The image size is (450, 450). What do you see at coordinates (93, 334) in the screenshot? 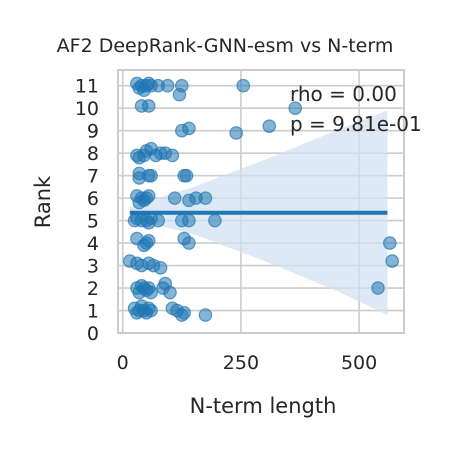
I see `y-tick-label: 0` at bounding box center [93, 334].